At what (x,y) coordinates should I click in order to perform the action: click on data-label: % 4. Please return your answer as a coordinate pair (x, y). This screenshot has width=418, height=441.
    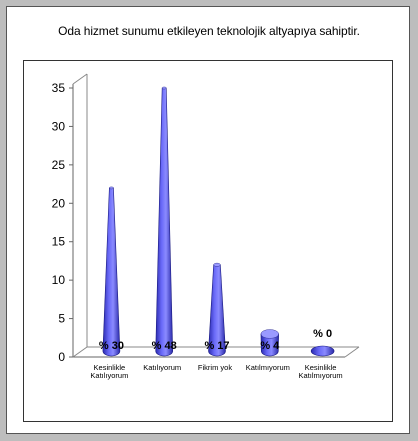
    Looking at the image, I should click on (270, 346).